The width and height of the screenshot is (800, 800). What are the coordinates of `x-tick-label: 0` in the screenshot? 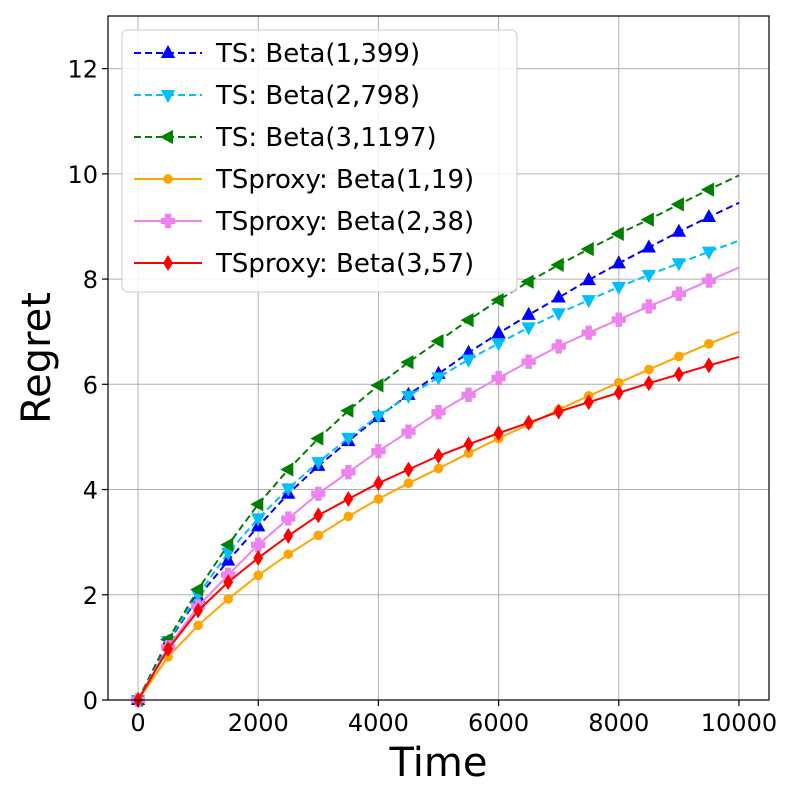 It's located at (137, 723).